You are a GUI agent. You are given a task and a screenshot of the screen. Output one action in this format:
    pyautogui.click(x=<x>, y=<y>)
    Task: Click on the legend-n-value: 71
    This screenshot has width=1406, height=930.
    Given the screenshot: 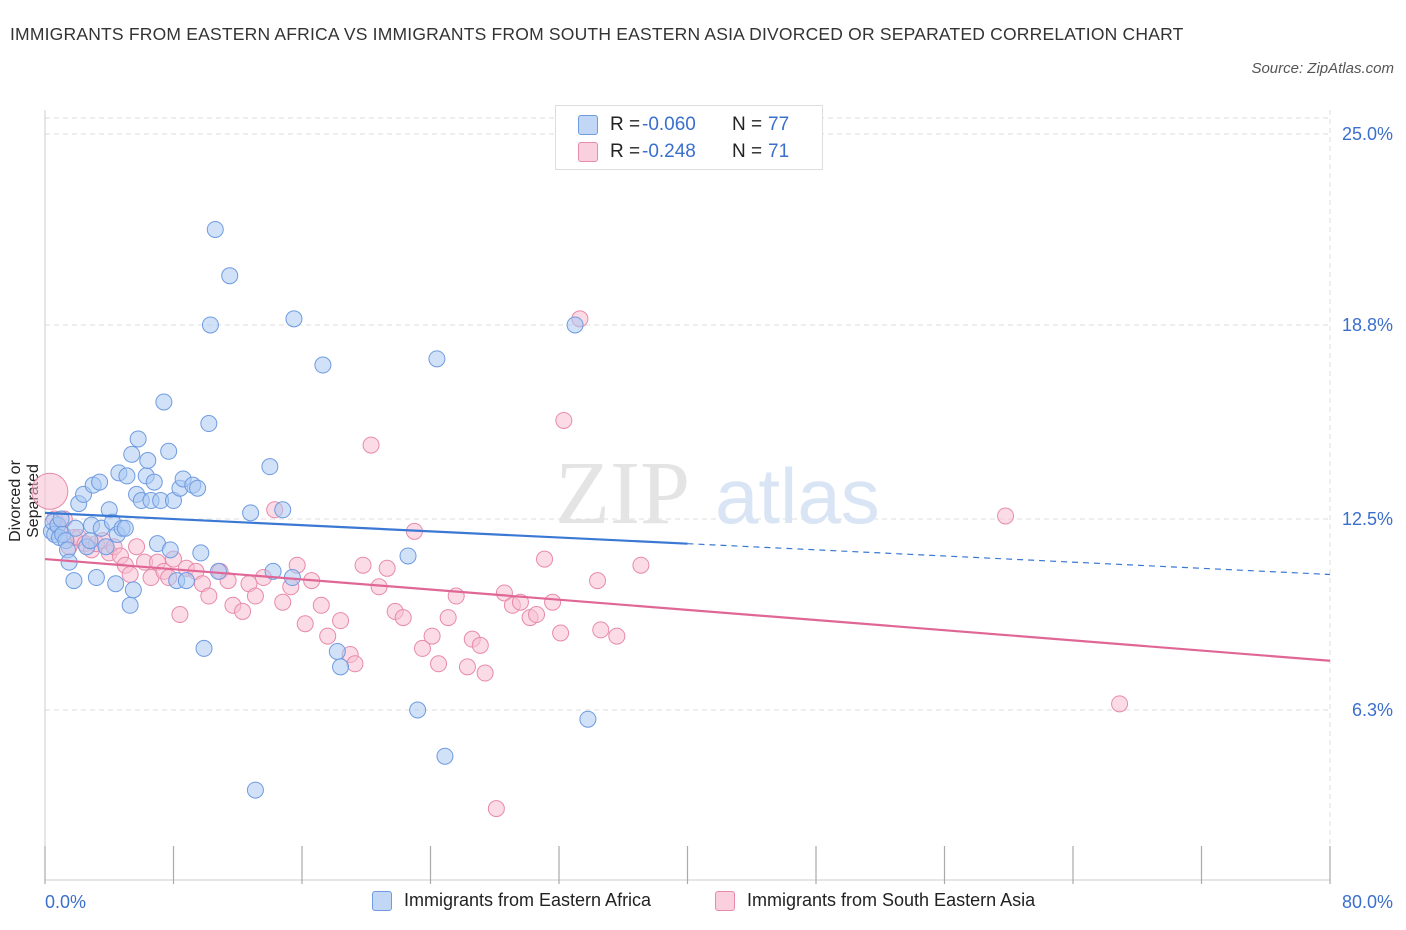 What is the action you would take?
    pyautogui.click(x=779, y=151)
    